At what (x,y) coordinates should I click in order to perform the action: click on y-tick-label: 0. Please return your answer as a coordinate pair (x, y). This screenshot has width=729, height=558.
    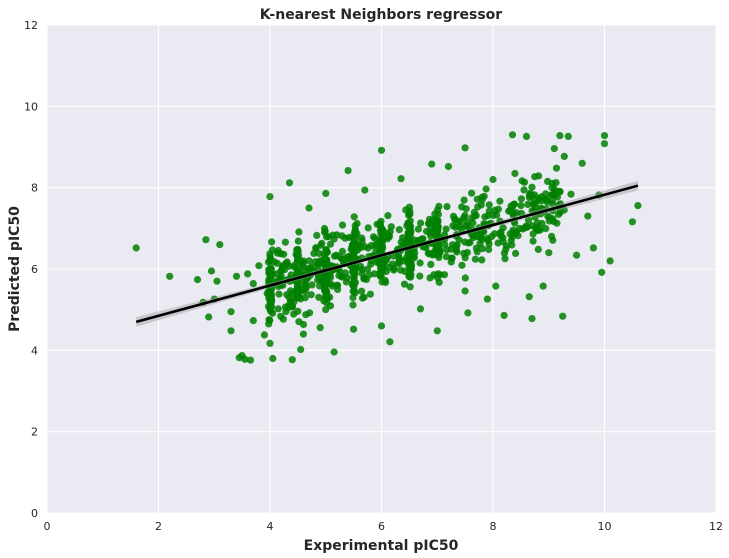
    Looking at the image, I should click on (34, 513).